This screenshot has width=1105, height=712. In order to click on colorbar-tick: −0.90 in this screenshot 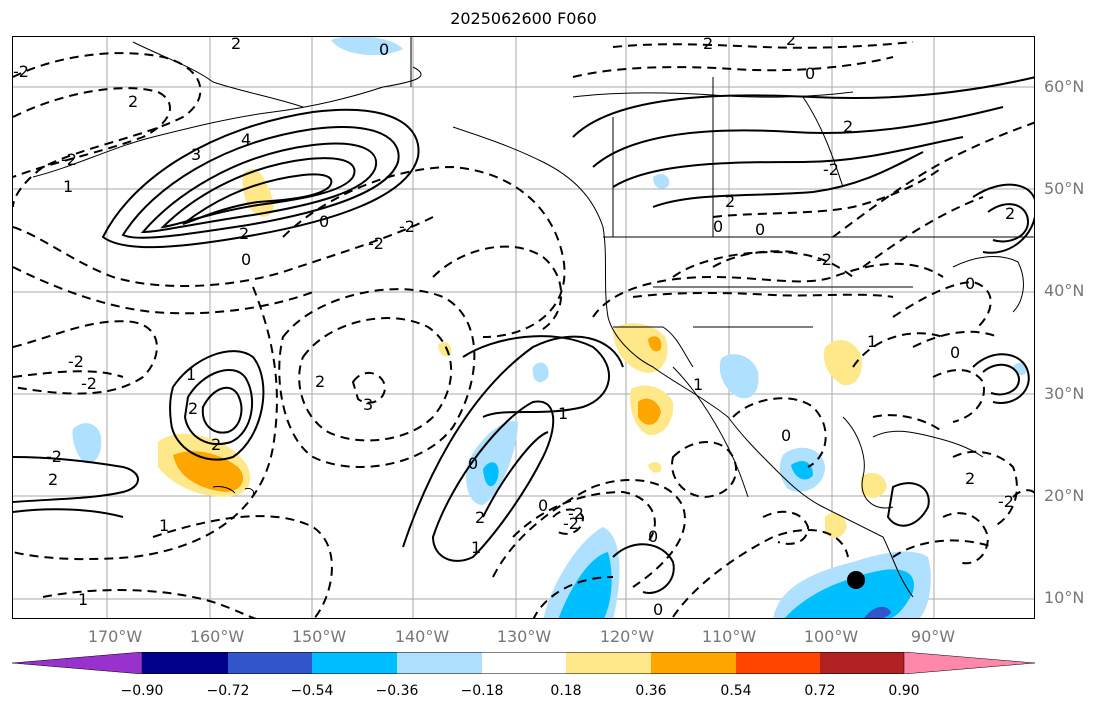, I will do `click(142, 691)`.